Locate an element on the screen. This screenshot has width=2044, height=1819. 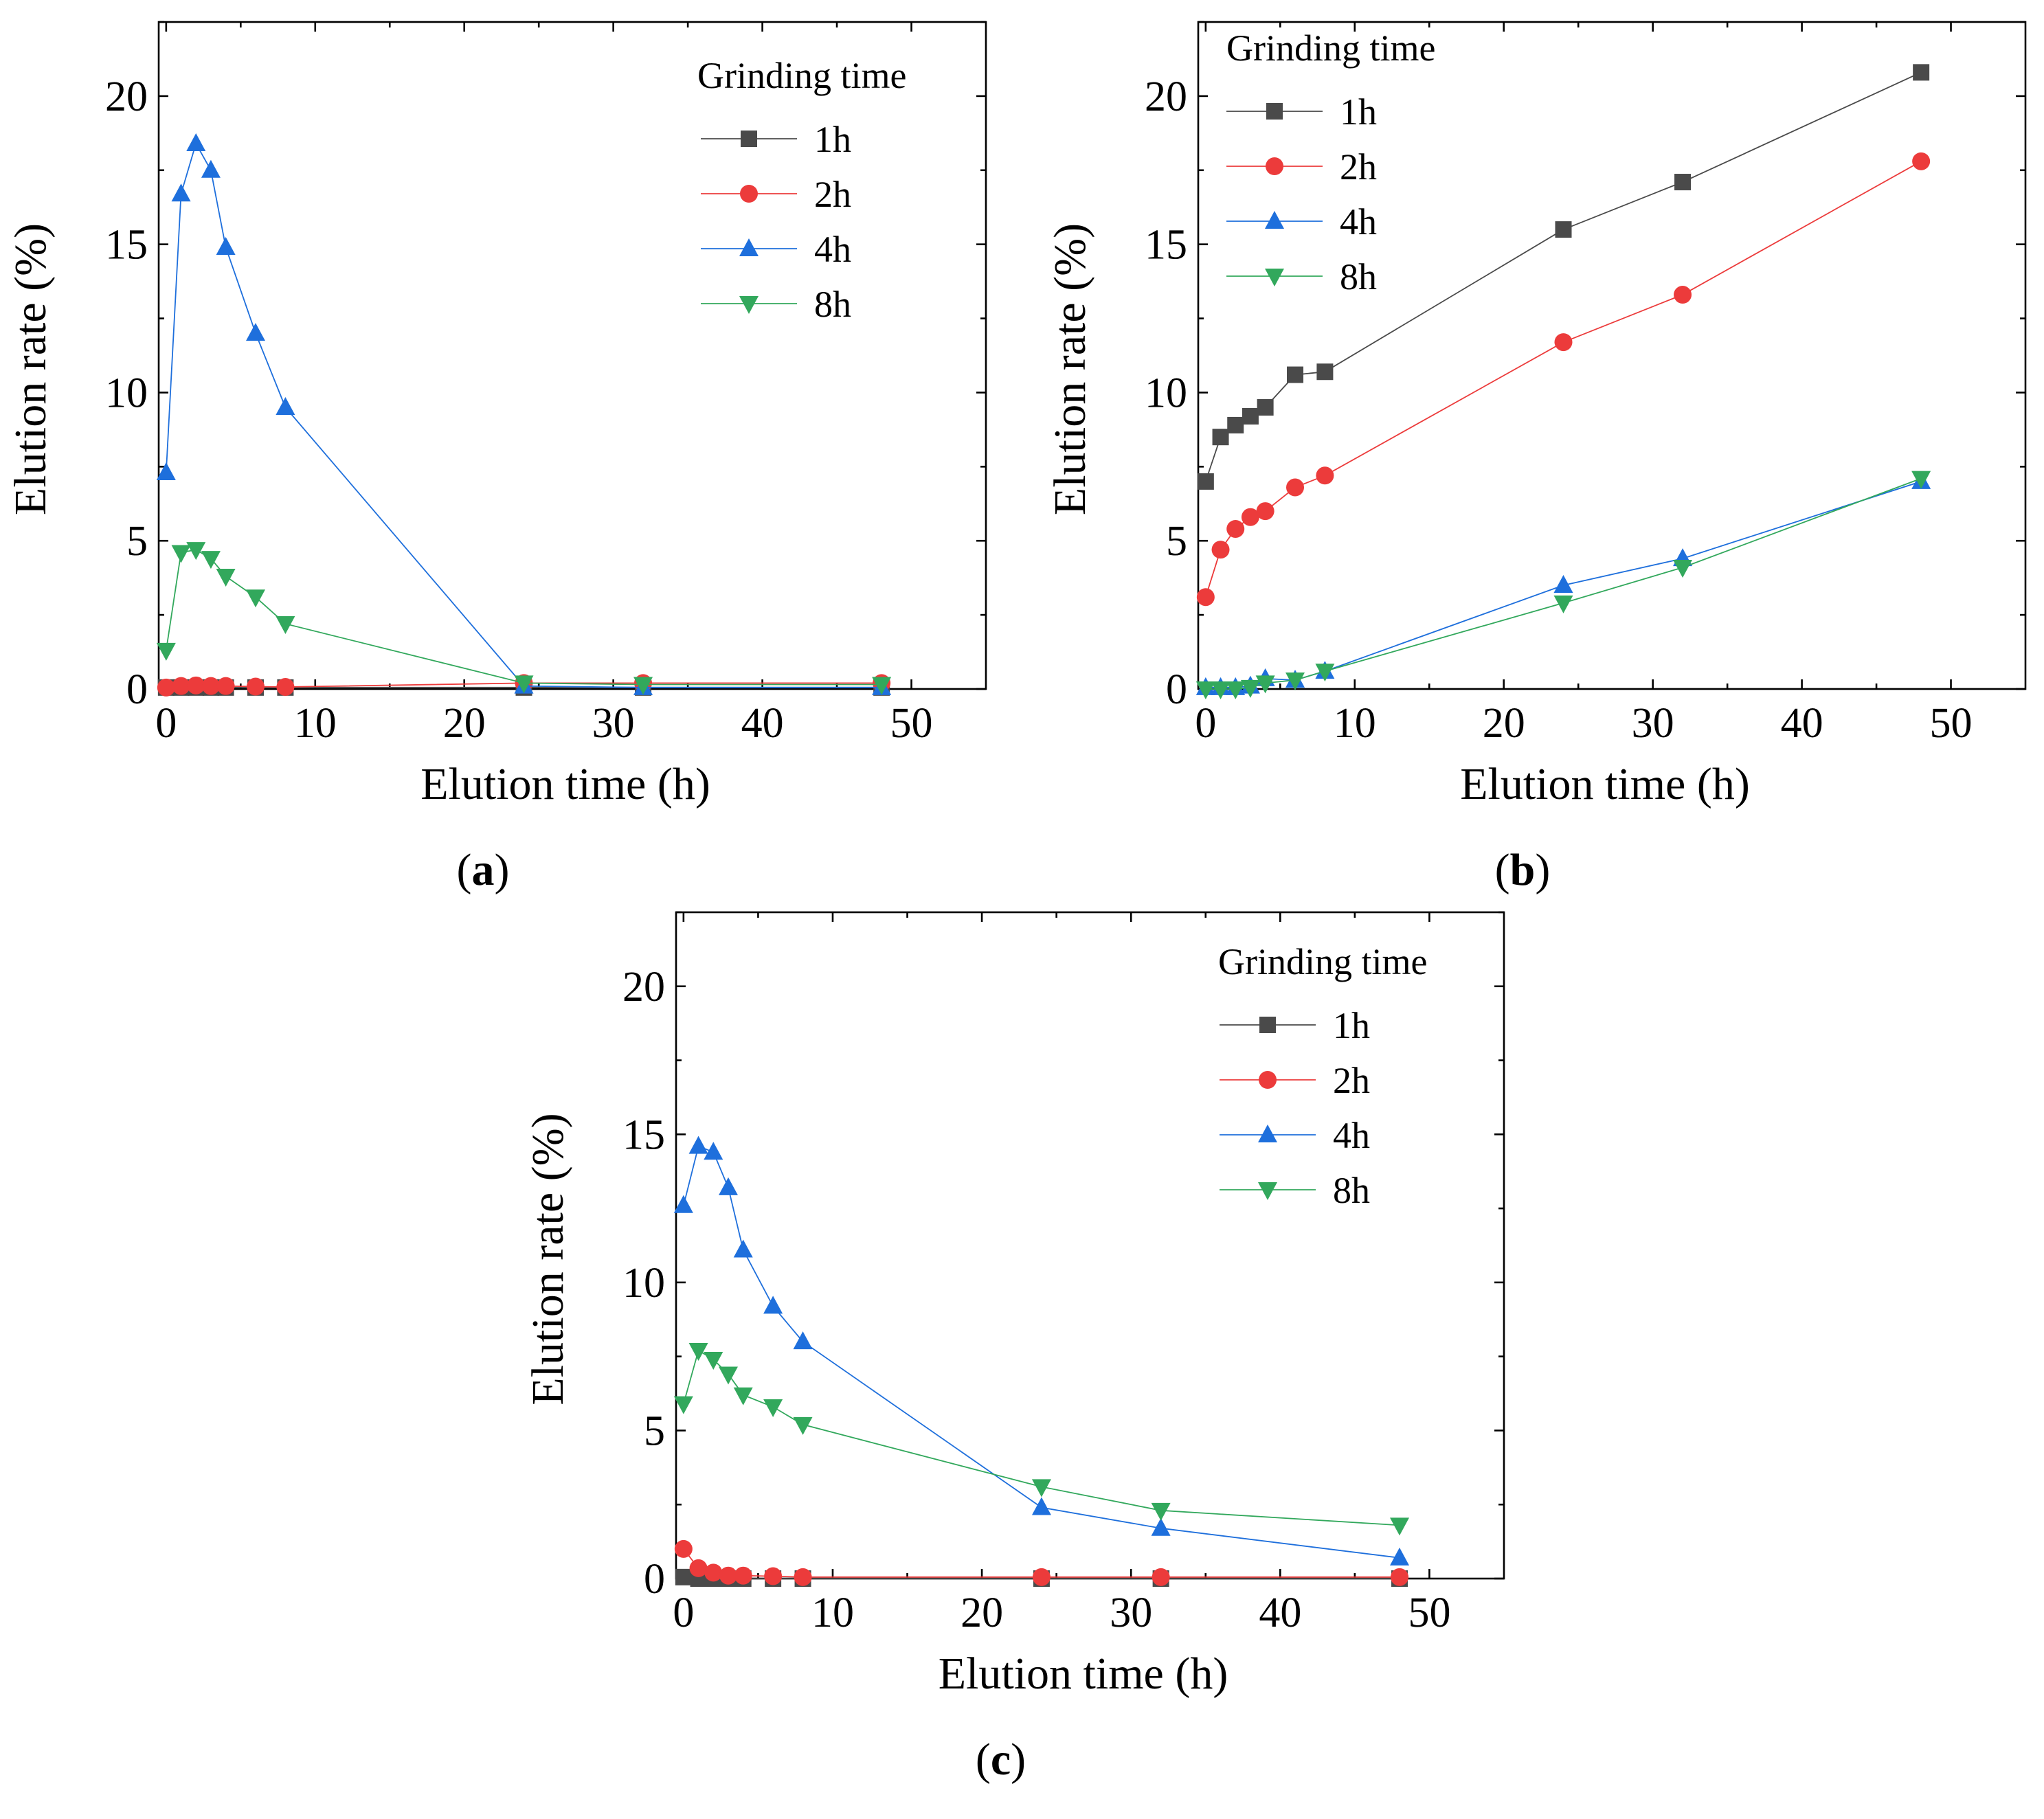
series-2h is located at coordinates (1041, 1562).